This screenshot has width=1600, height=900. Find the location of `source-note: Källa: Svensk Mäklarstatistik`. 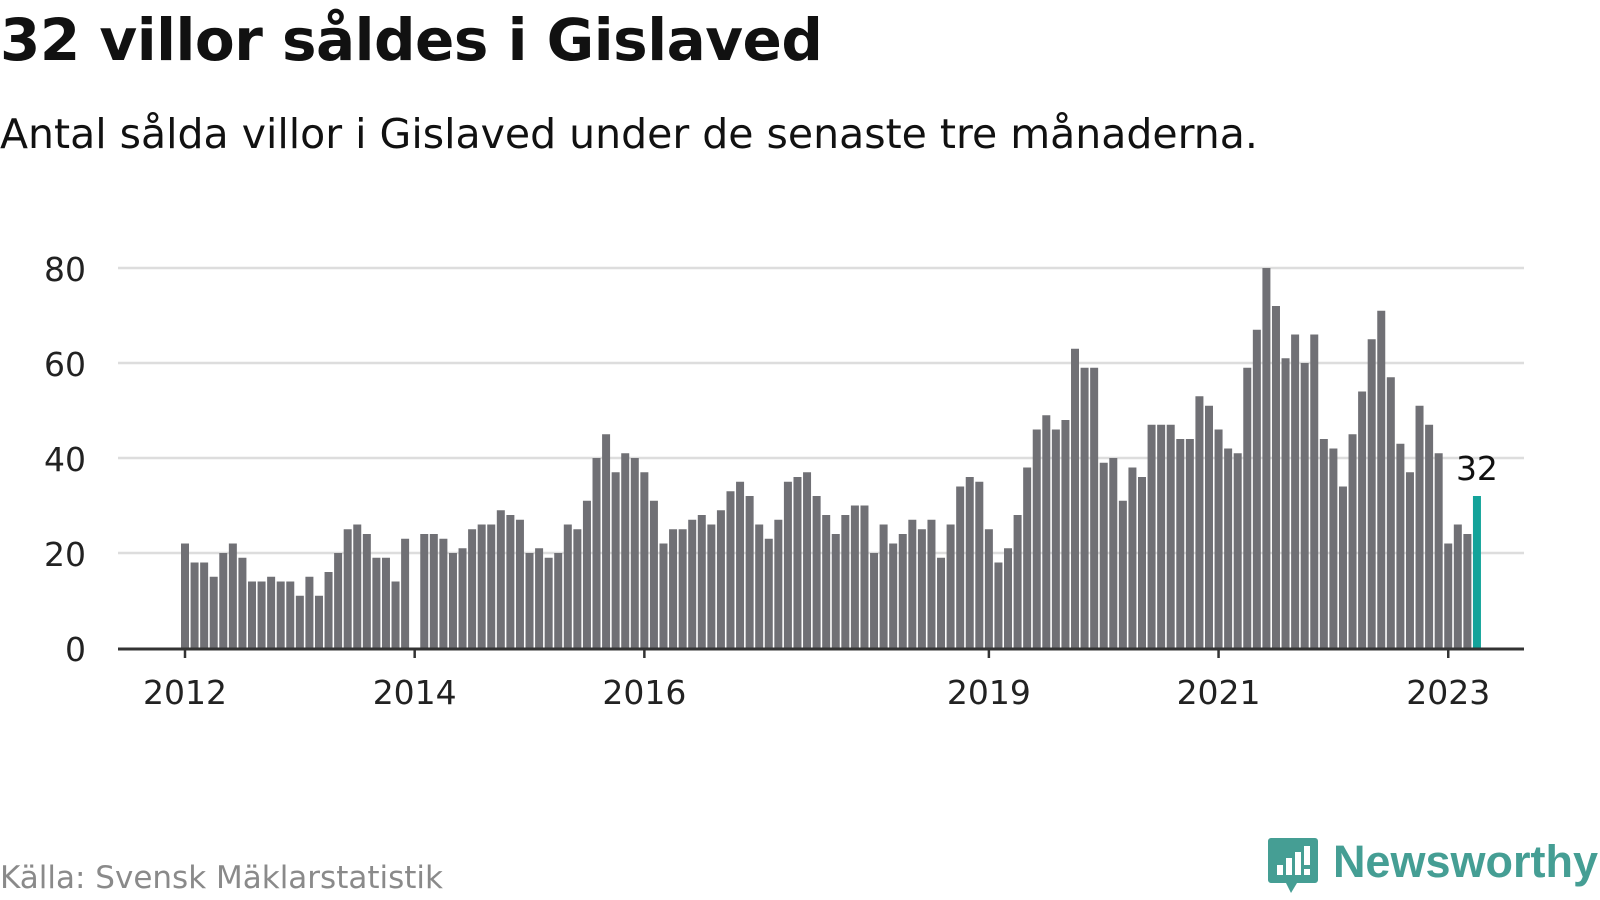

source-note: Källa: Svensk Mäklarstatistik is located at coordinates (221, 878).